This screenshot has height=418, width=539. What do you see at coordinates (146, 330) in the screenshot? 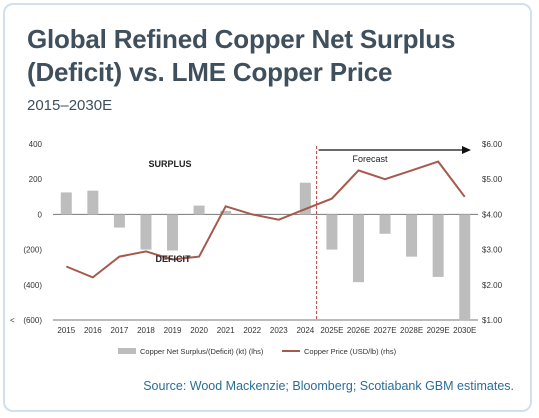
I see `x-axis-tick-label: 2018` at bounding box center [146, 330].